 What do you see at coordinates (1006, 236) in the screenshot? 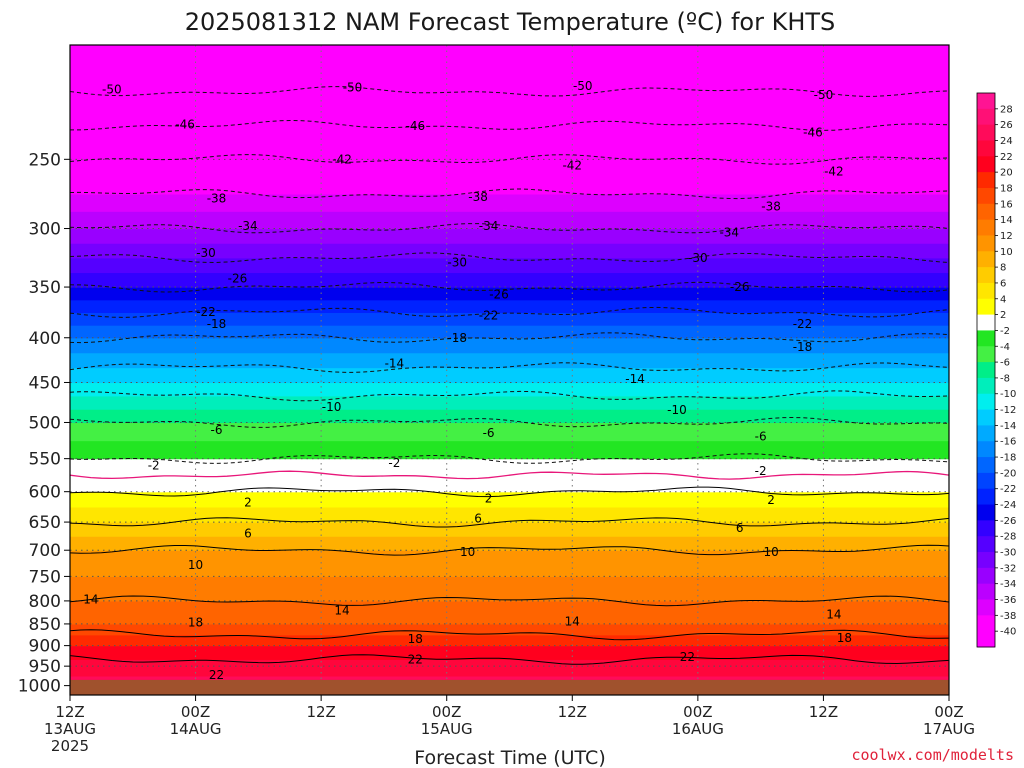
I see `colorbar-label: 12` at bounding box center [1006, 236].